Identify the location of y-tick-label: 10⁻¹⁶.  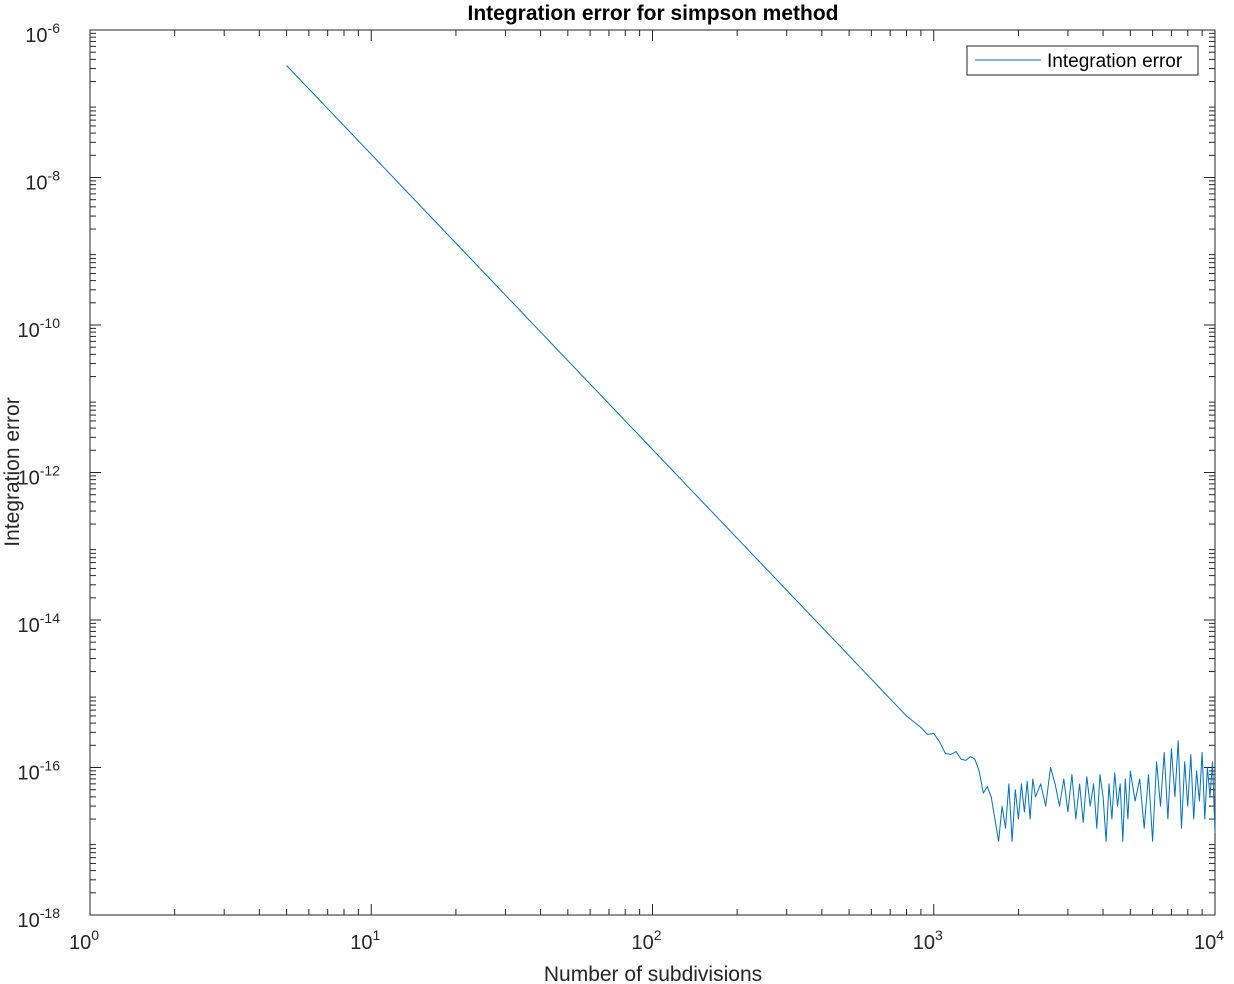
(39, 771).